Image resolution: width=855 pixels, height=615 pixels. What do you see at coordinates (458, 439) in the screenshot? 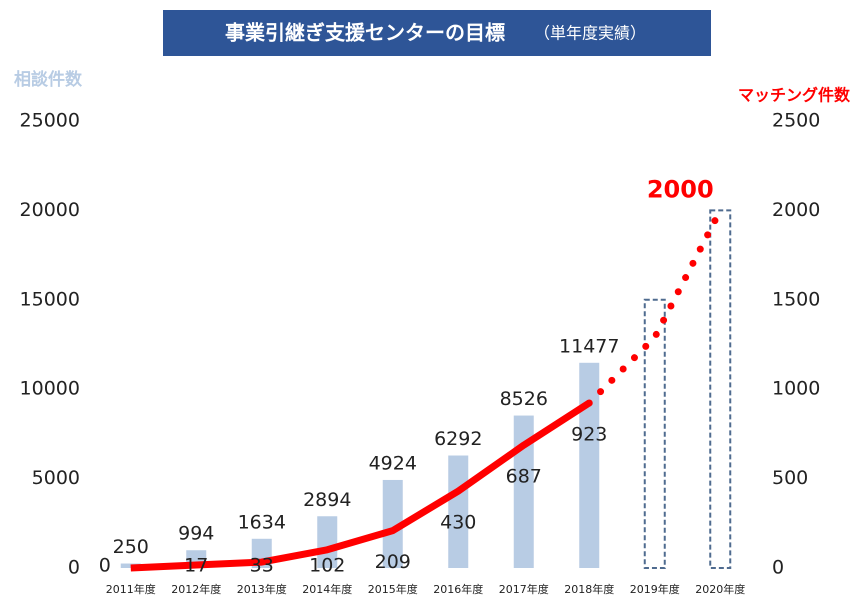
I see `bar-label: 6292` at bounding box center [458, 439].